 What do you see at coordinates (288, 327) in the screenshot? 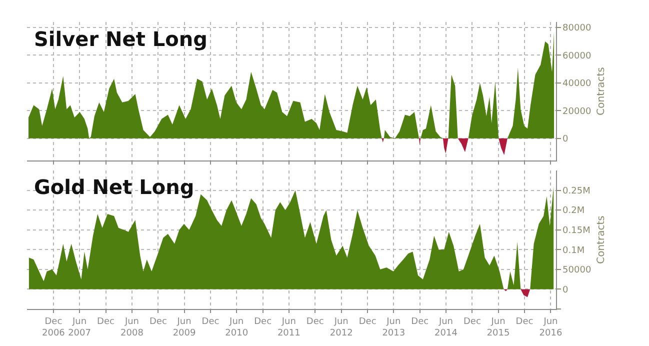
I see `x-tick-label: Jun 2011` at bounding box center [288, 327].